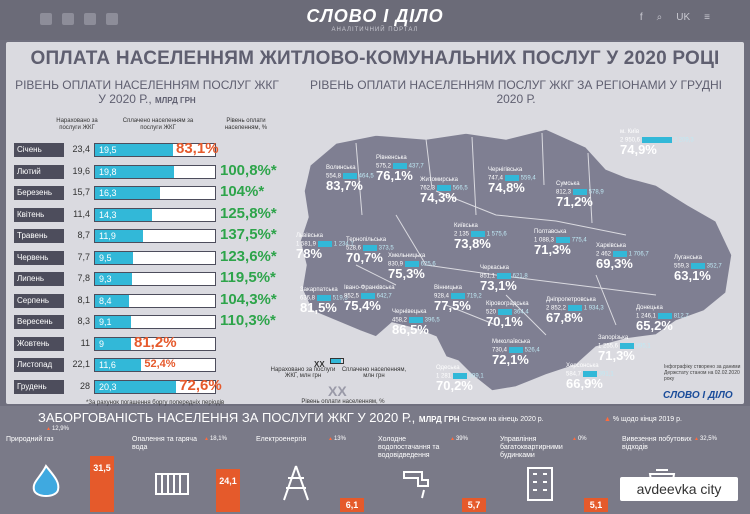 This screenshot has height=514, width=750. I want to click on region-level: 72,1%, so click(510, 359).